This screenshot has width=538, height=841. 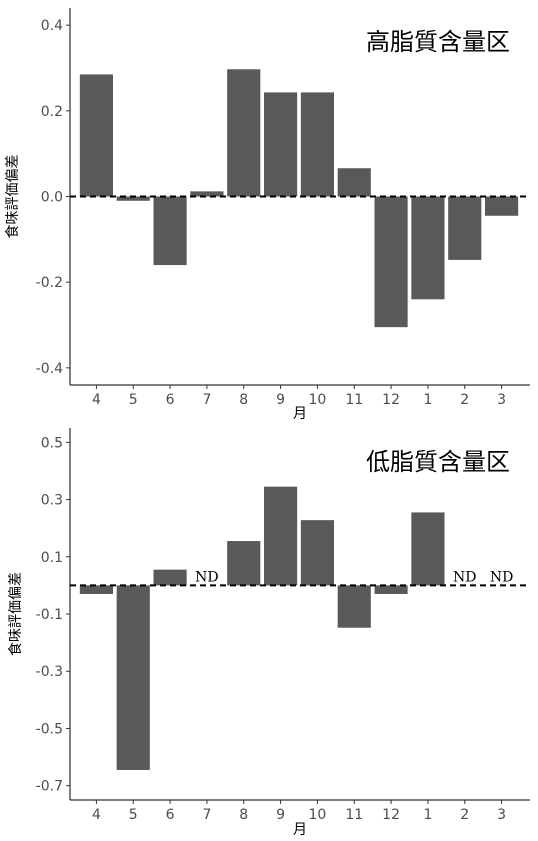 I want to click on y-tick-label: -0.2, so click(x=49, y=283).